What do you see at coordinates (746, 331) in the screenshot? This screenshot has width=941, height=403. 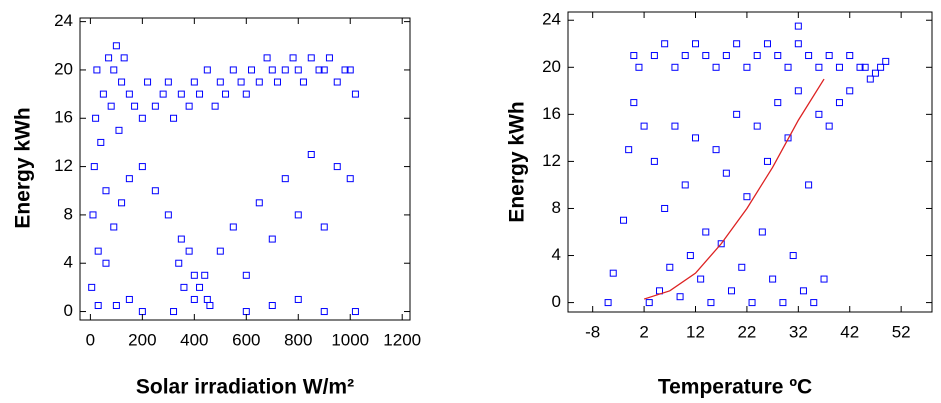 I see `x-tick-label: 22` at bounding box center [746, 331].